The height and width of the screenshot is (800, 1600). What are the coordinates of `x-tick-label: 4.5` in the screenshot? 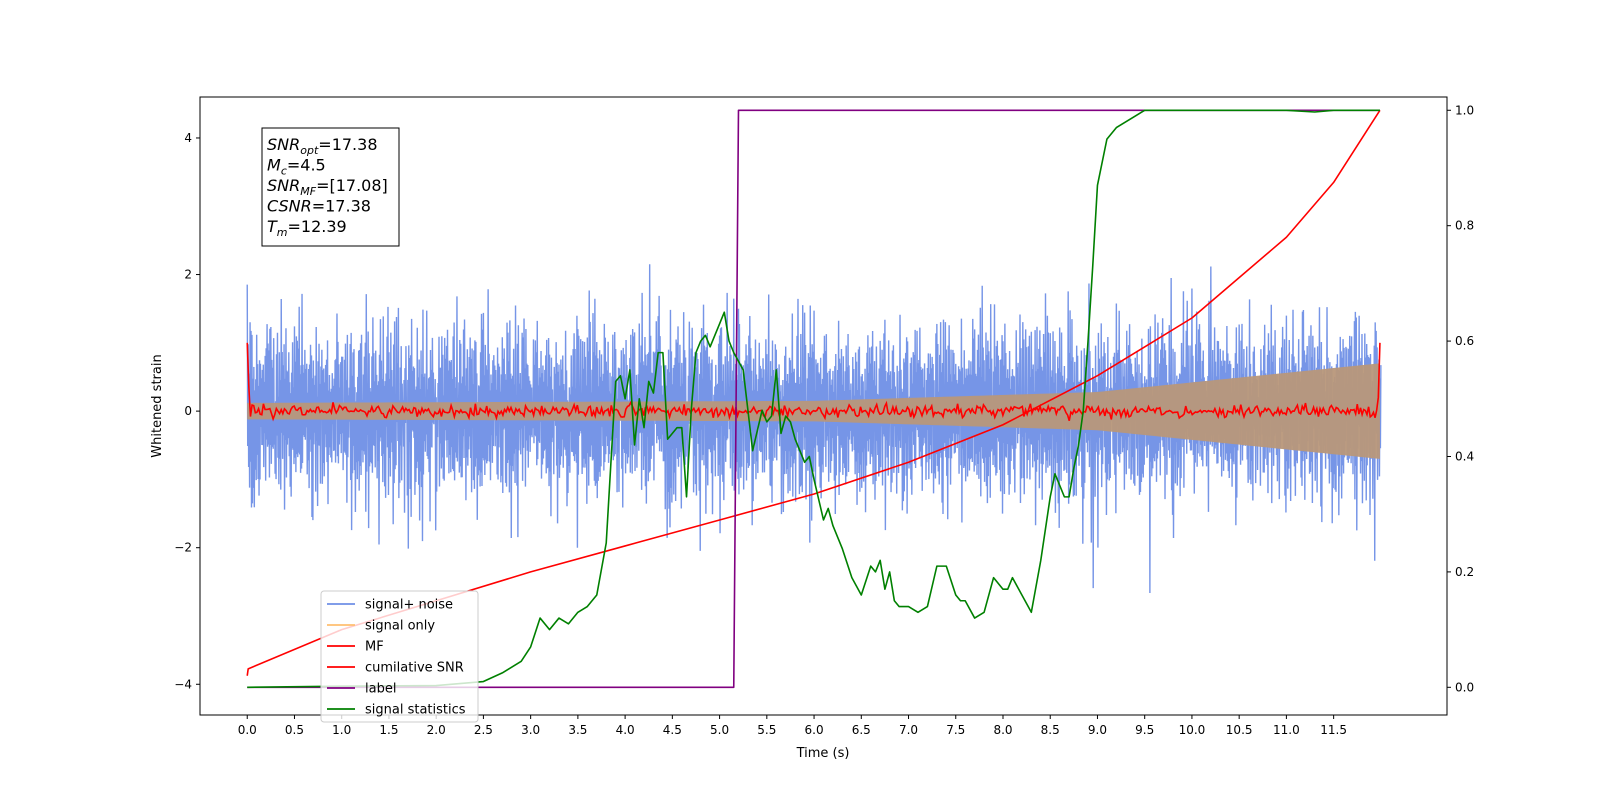 It's located at (672, 730).